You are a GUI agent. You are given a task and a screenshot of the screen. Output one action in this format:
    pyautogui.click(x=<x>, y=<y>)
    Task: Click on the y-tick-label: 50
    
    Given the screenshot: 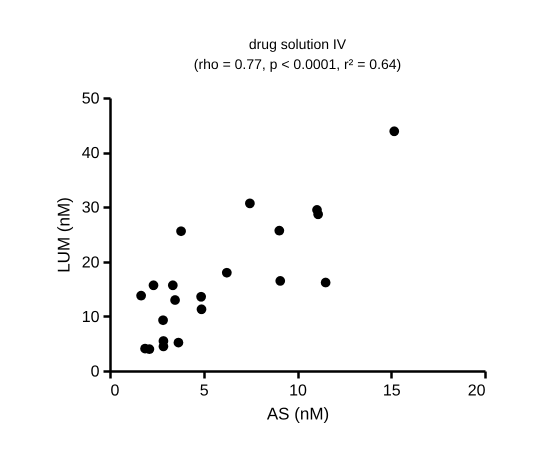 What is the action you would take?
    pyautogui.click(x=91, y=99)
    